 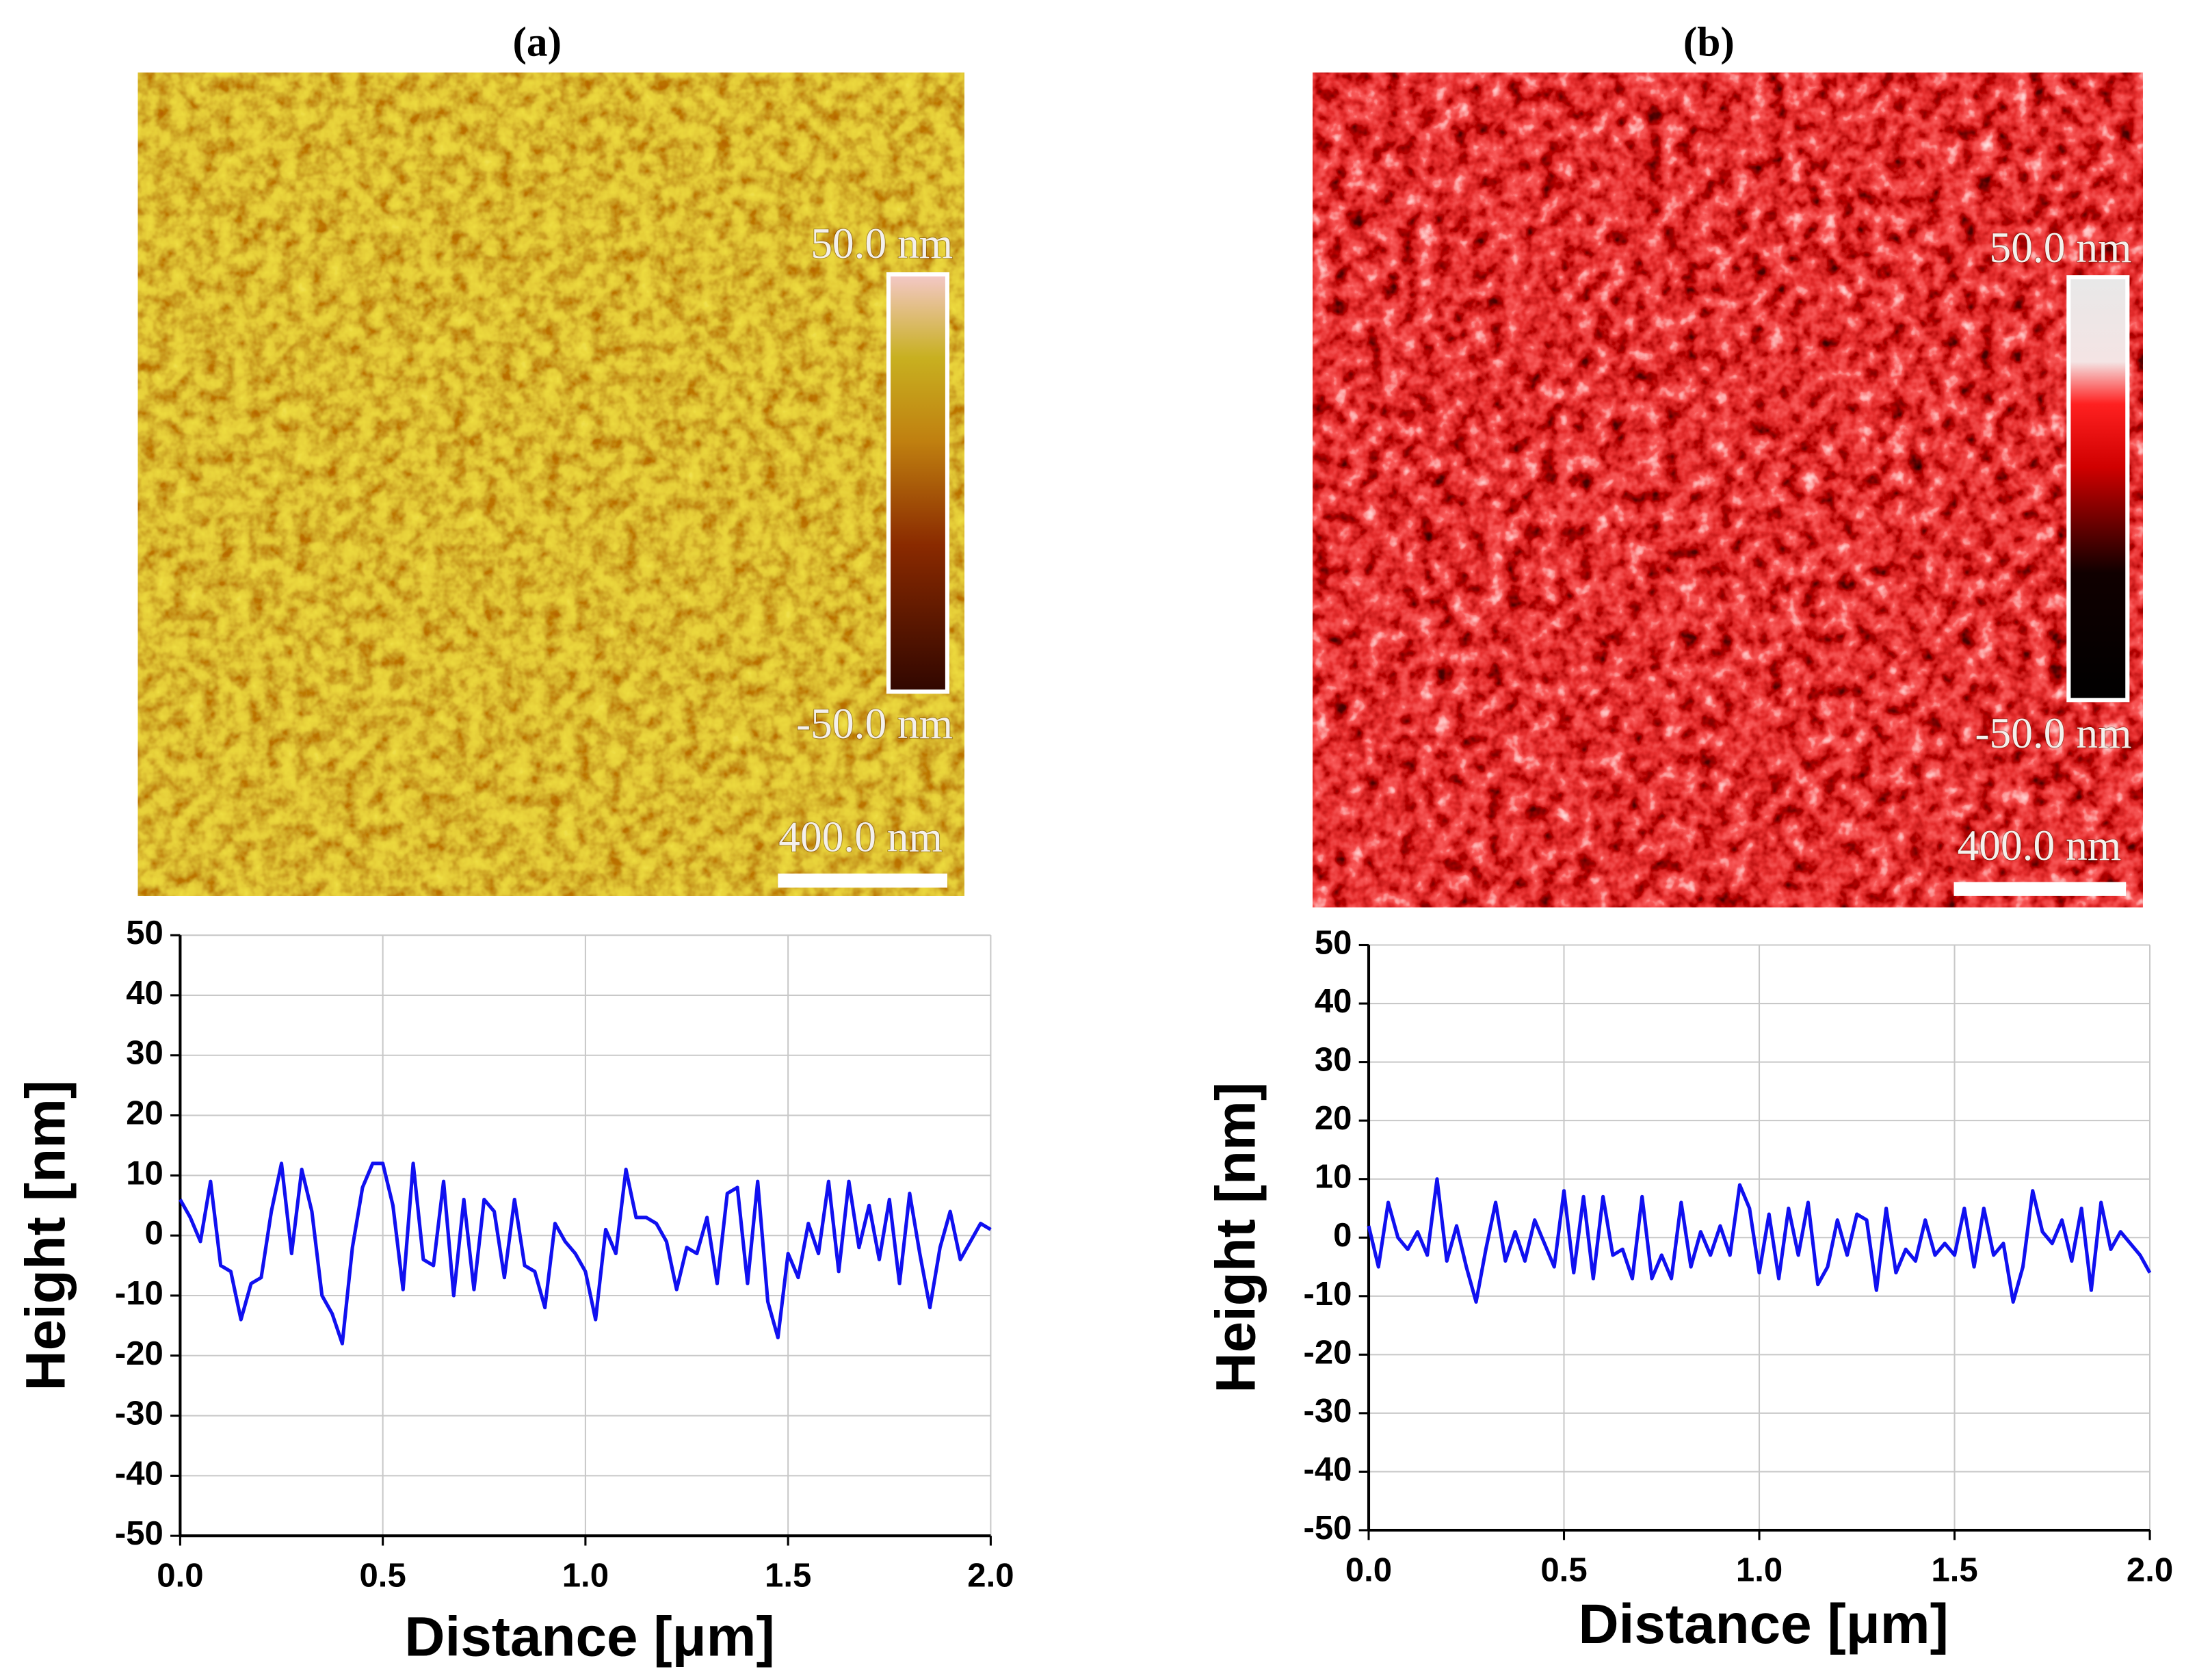 I want to click on panel-label: (a), so click(x=537, y=42).